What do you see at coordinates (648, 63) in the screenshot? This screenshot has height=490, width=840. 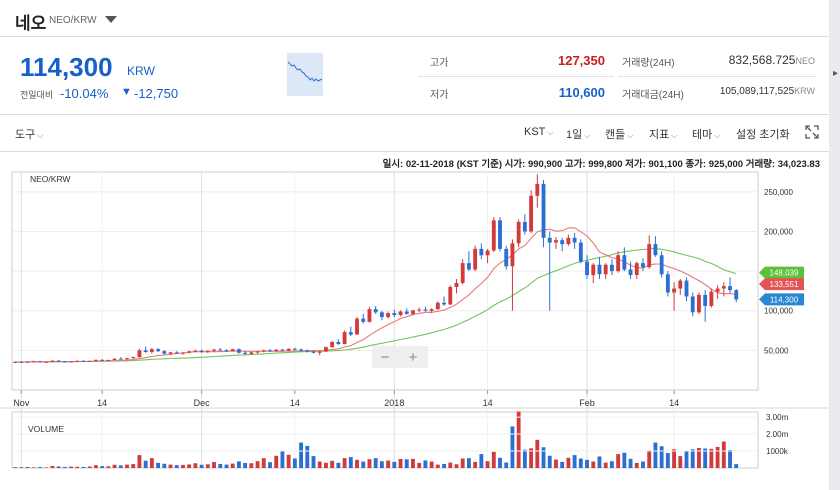 I see `volume-24h-label: 거래량(24H)` at bounding box center [648, 63].